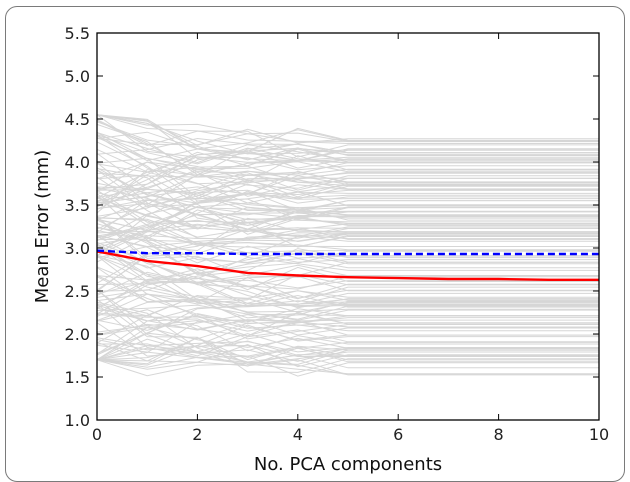 The image size is (630, 482). Describe the element at coordinates (77, 119) in the screenshot. I see `y-tick-label: 4.5` at that location.